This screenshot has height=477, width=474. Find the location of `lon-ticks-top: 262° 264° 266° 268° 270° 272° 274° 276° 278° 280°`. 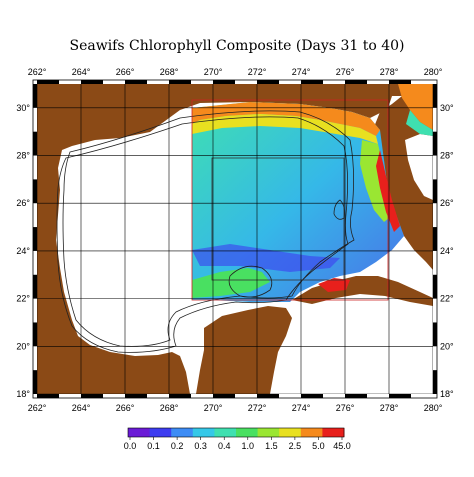

lon-ticks-top: 262° 264° 266° 268° 270° 272° 274° 276° 278° 280° is located at coordinates (235, 72).